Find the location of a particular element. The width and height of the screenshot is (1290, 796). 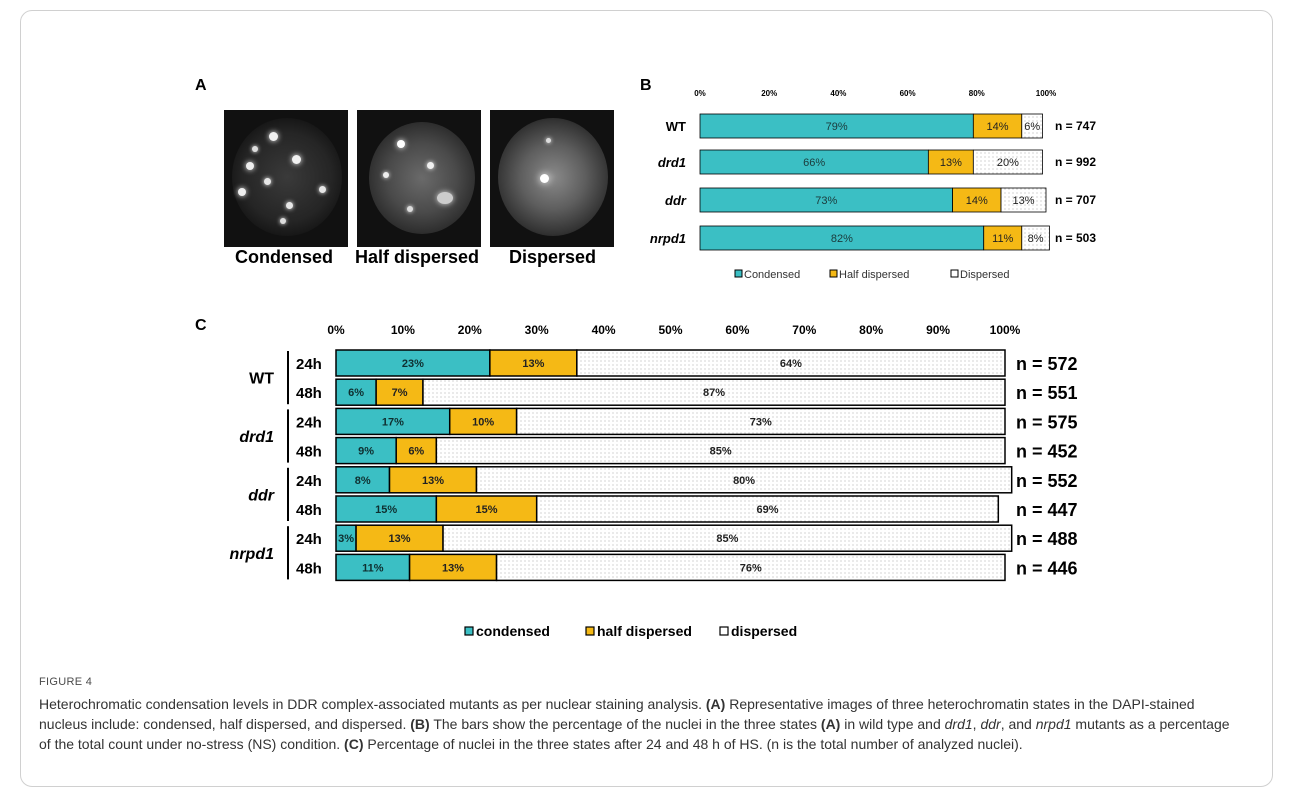

legend-label: Condensed is located at coordinates (772, 275).